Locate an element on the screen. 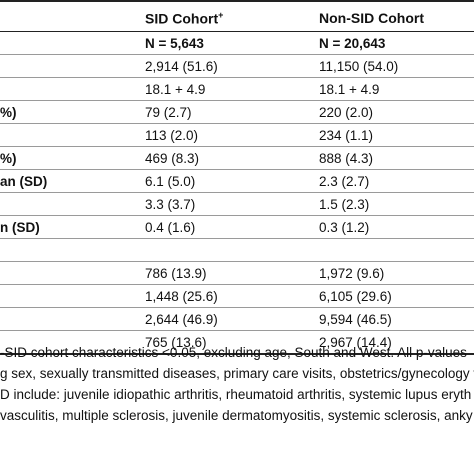 The width and height of the screenshot is (474, 474). header-non-sid-cohort: Non-SID Cohort is located at coordinates (371, 18).